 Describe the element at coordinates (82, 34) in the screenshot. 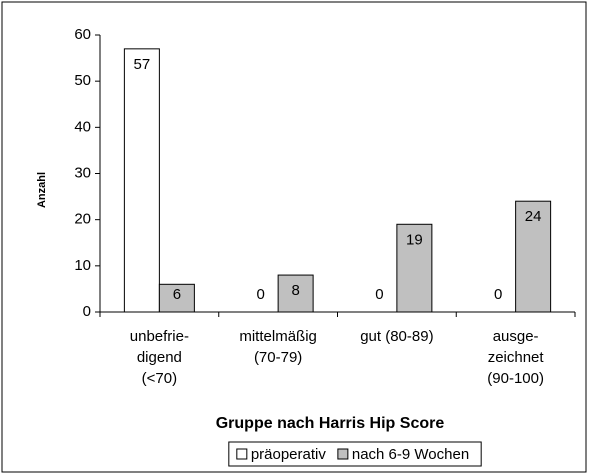

I see `y-tick-label: 60` at that location.